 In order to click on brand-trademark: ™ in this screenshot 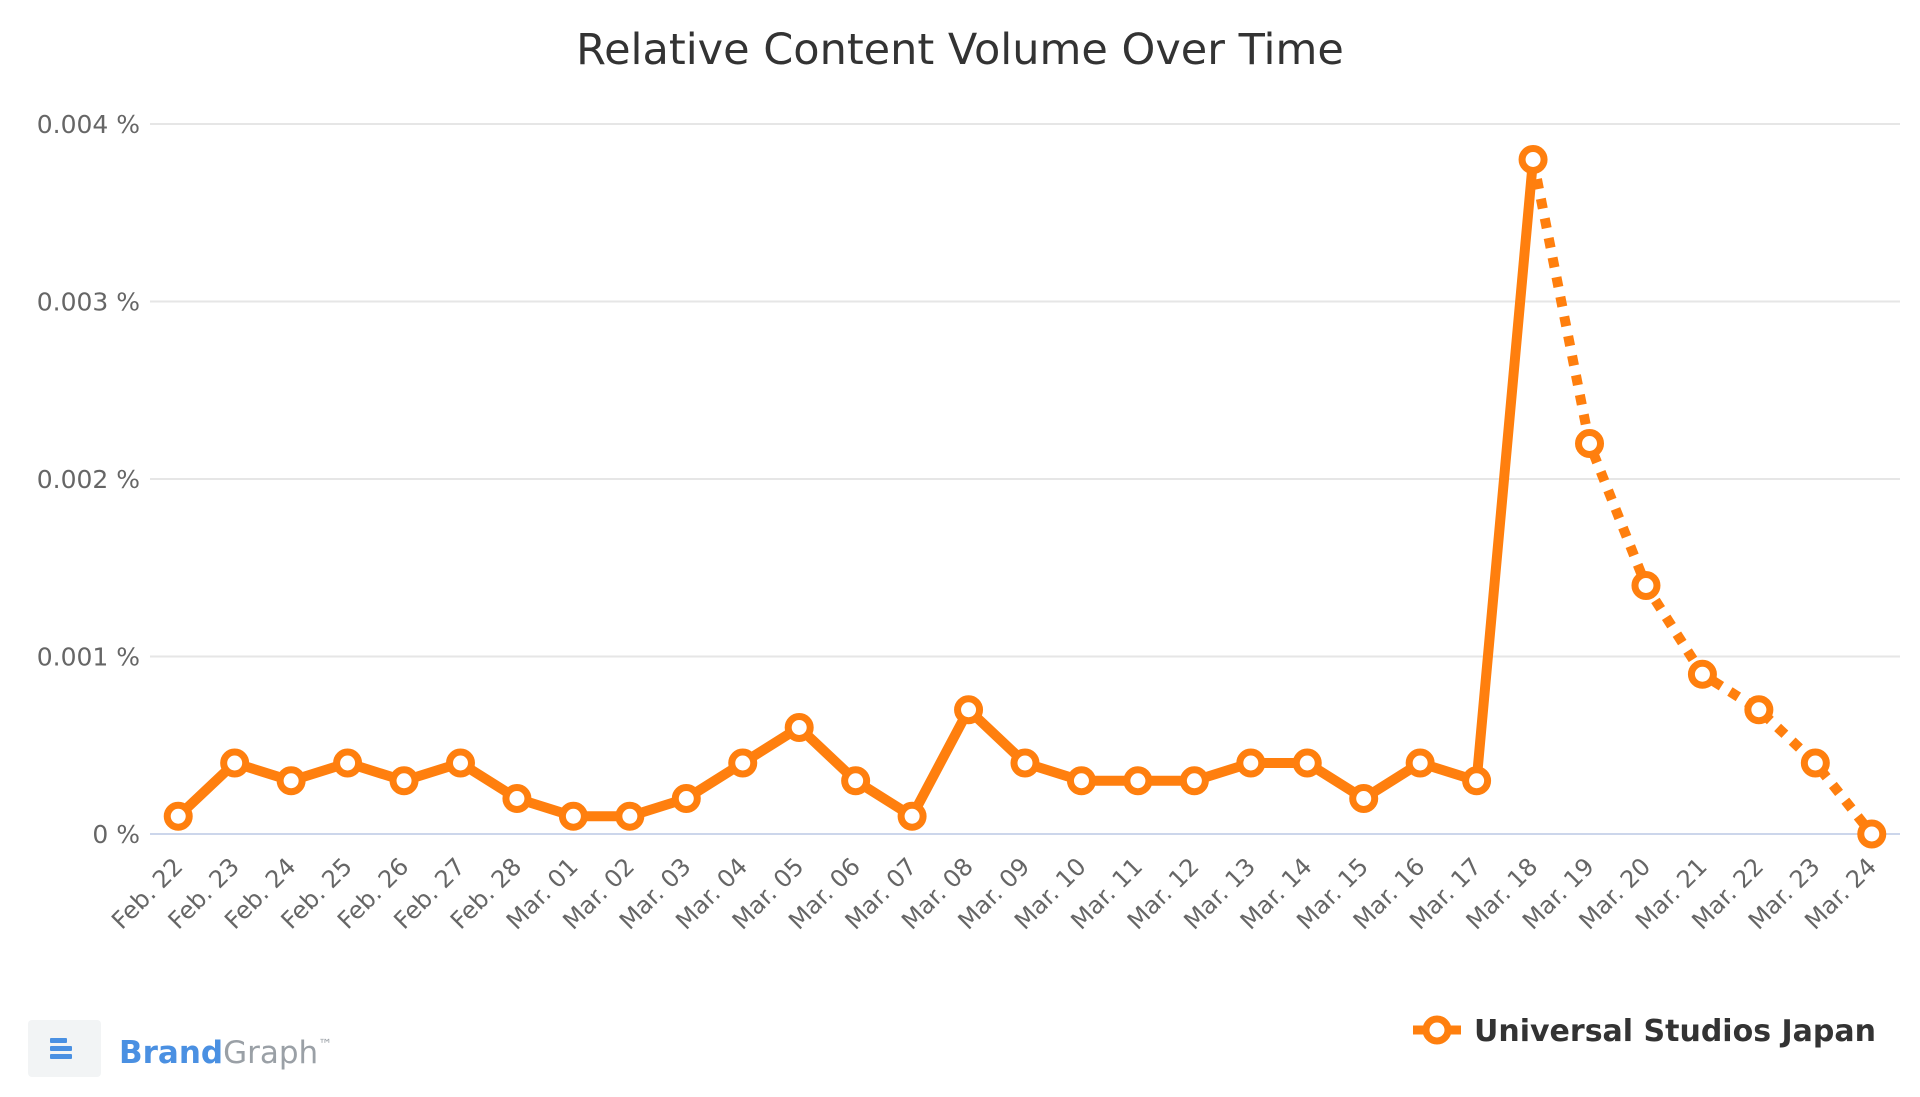, I will do `click(325, 1045)`.